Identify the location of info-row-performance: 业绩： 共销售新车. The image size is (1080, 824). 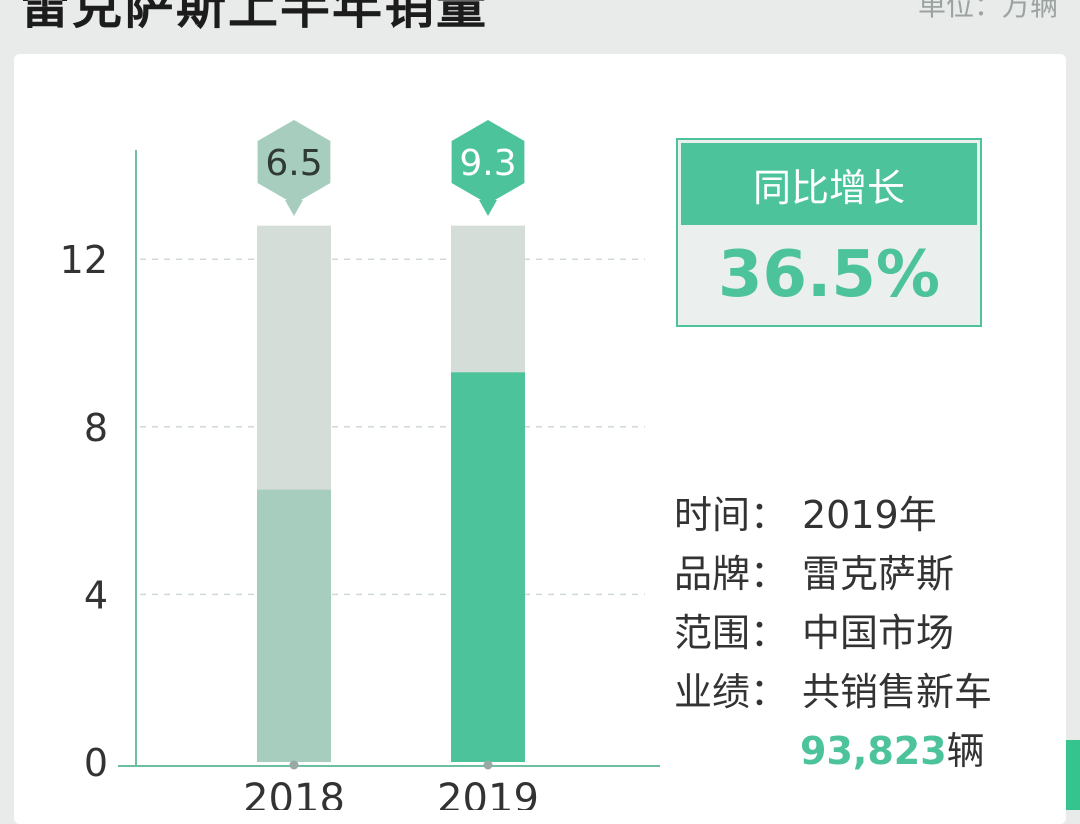
(833, 692).